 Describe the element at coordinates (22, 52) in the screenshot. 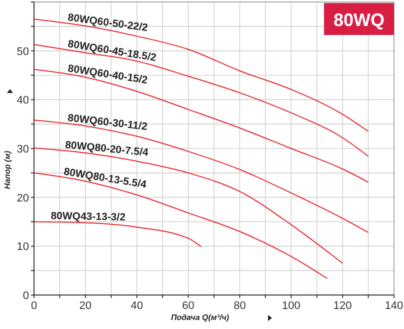

I see `y-tick-label: 50` at that location.